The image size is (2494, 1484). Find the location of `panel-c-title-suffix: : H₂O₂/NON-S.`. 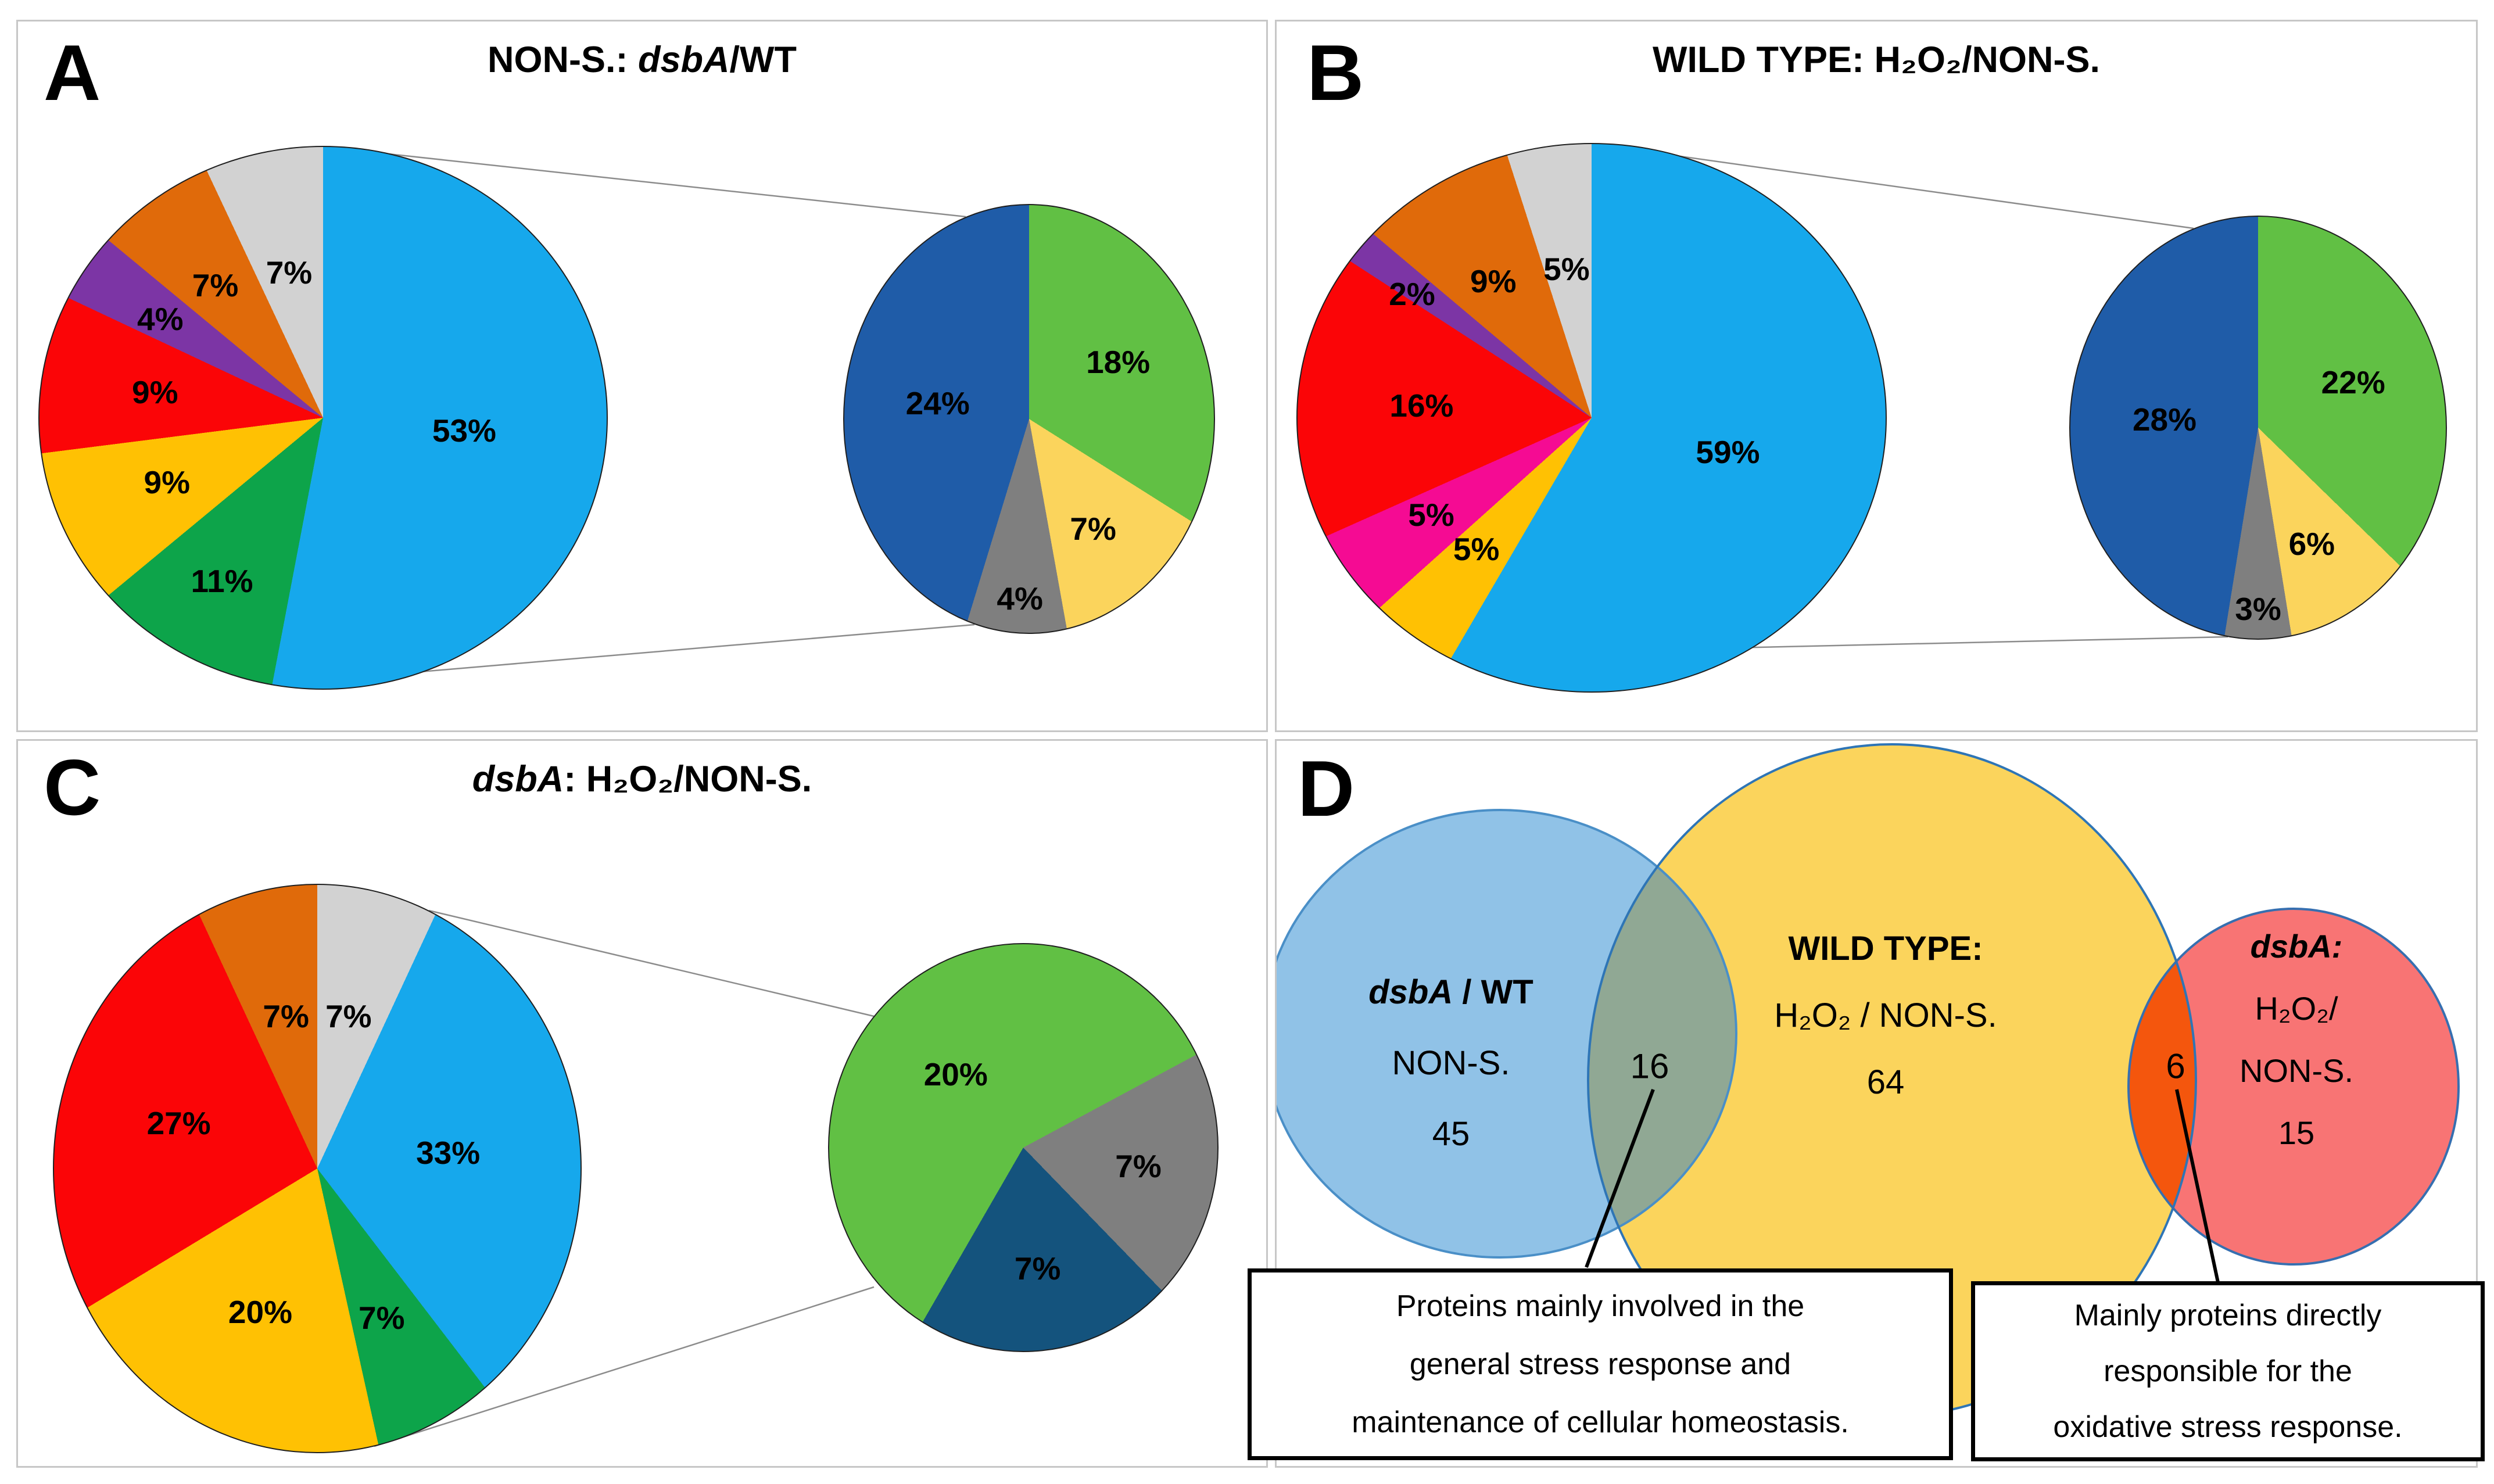

panel-c-title-suffix: : H₂O₂/NON-S. is located at coordinates (688, 779).